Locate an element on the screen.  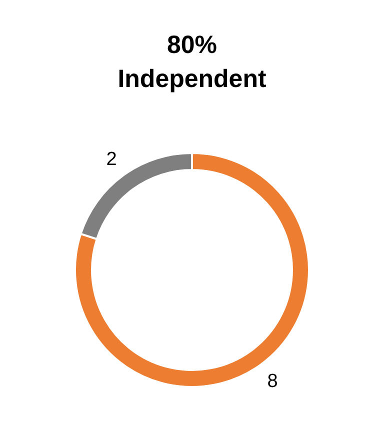
chart-title: 80% Independent is located at coordinates (192, 62).